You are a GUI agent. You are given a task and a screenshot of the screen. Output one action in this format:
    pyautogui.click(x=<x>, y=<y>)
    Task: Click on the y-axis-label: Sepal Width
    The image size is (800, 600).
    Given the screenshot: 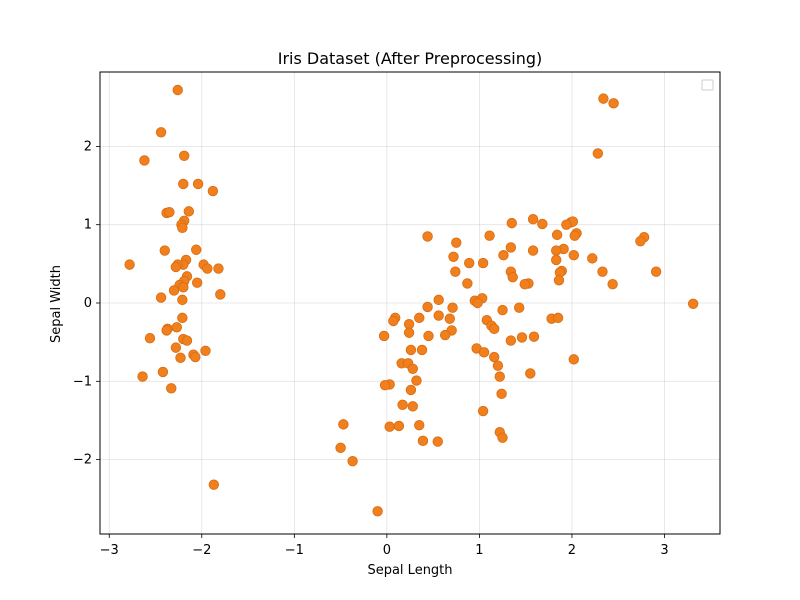 What is the action you would take?
    pyautogui.click(x=56, y=304)
    